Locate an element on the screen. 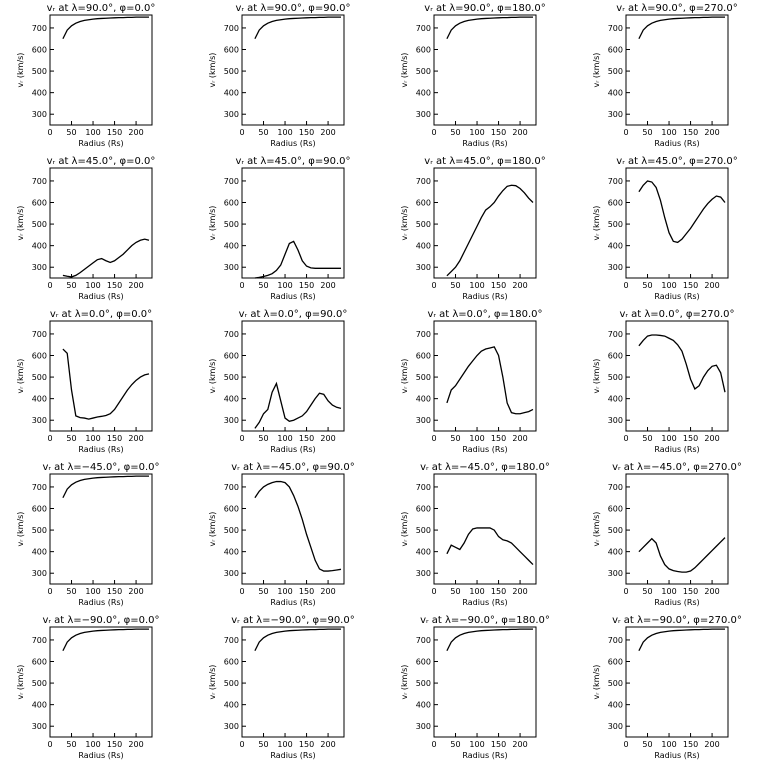 This screenshot has width=768, height=772. chart-title: vᵣ at λ=0.0°, φ=270.0° is located at coordinates (676, 314).